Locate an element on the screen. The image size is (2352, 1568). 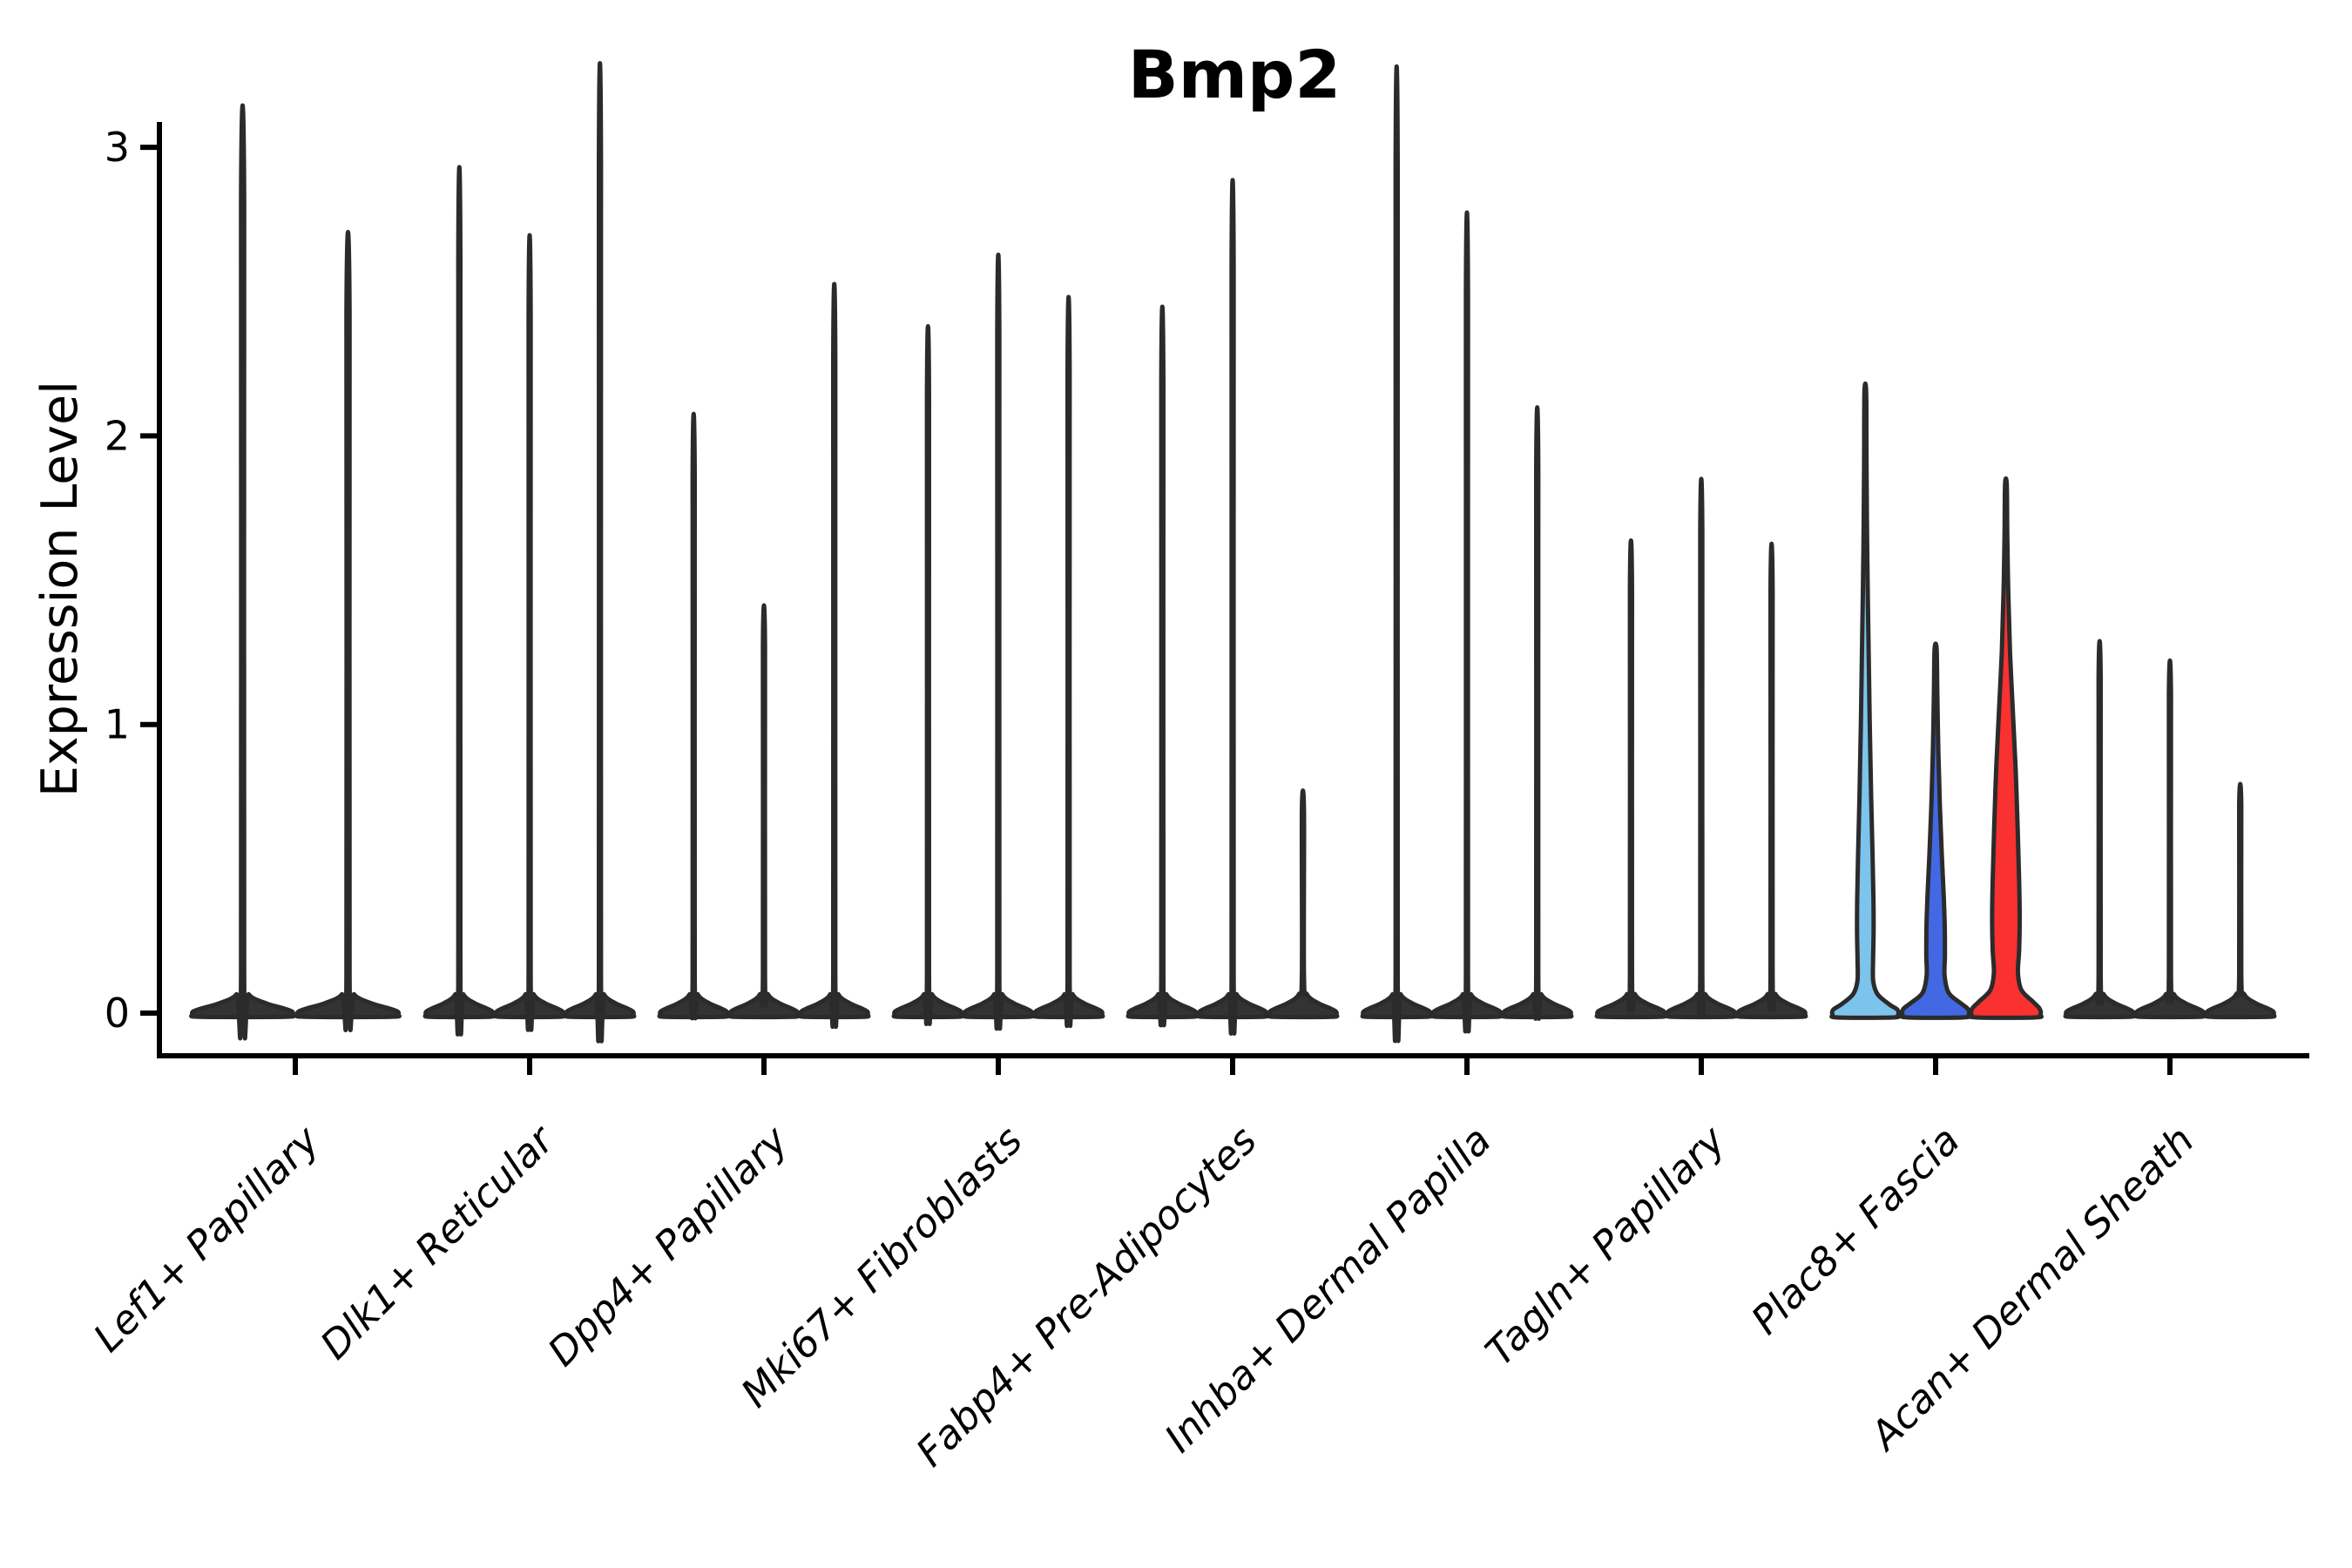
x-tick-label: Tagln+ Papillary is located at coordinates (1606, 1245).